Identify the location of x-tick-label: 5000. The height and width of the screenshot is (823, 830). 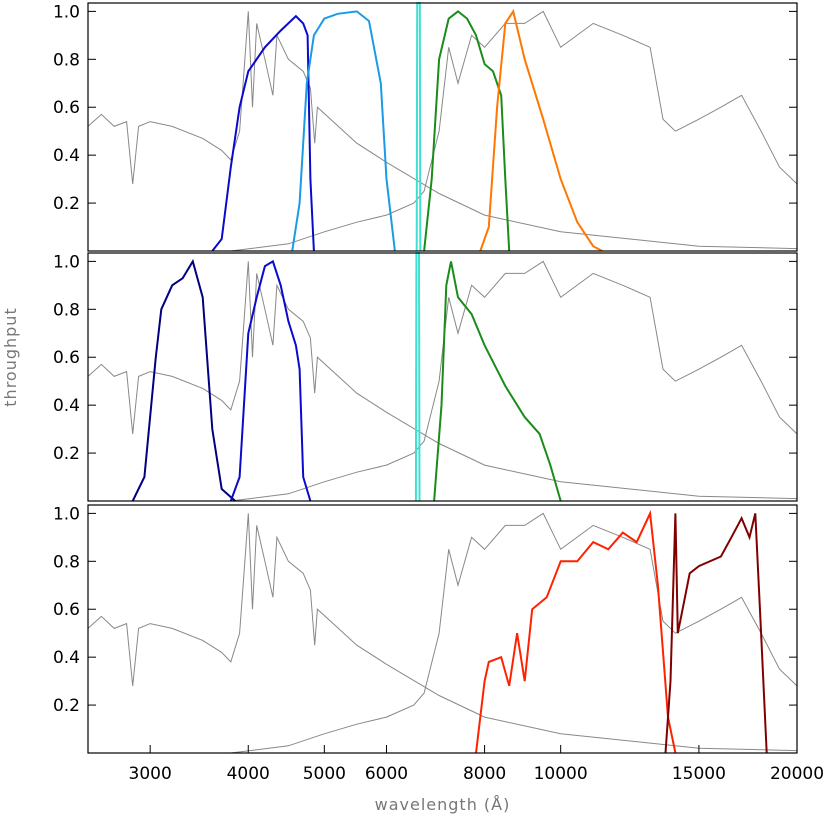
(324, 774).